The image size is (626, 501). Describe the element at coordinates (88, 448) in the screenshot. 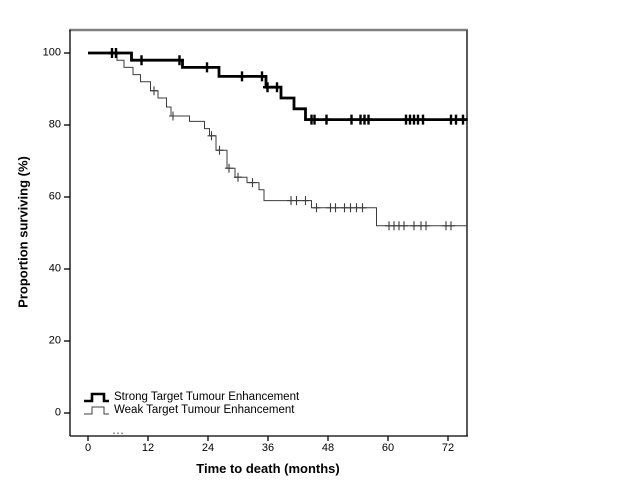

I see `x-tick-label: 0` at that location.